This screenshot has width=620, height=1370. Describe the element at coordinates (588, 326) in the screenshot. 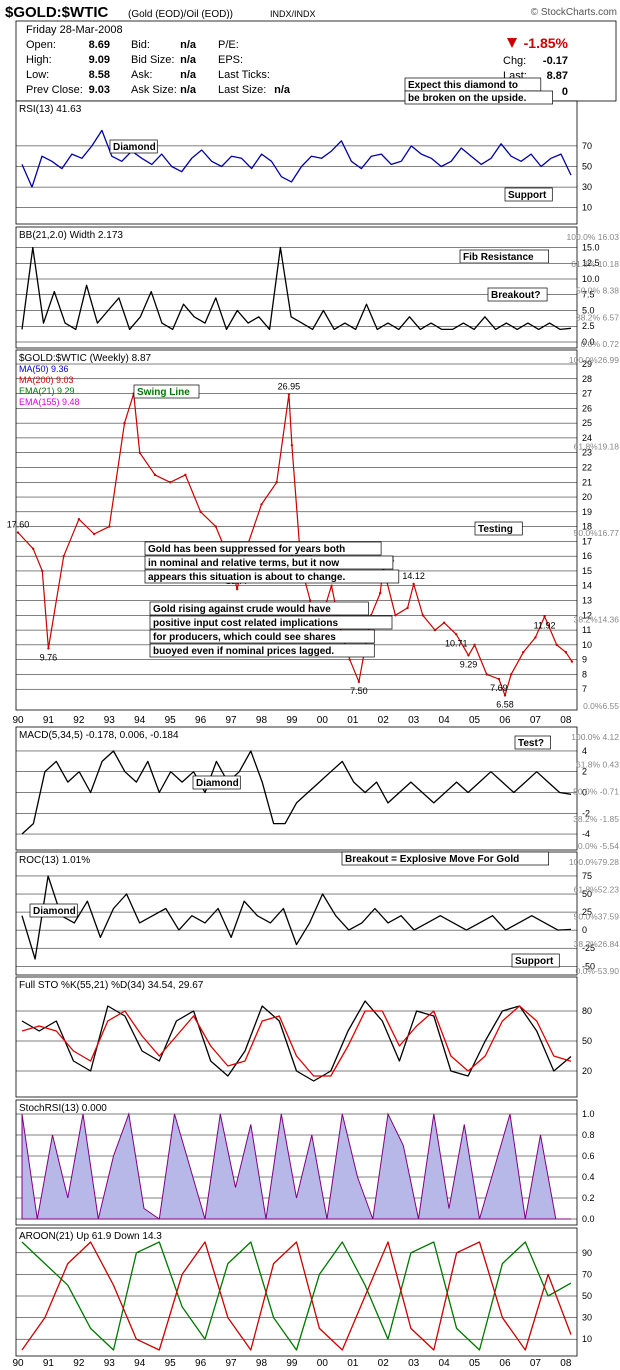

I see `y-tick-label: 2.5` at that location.